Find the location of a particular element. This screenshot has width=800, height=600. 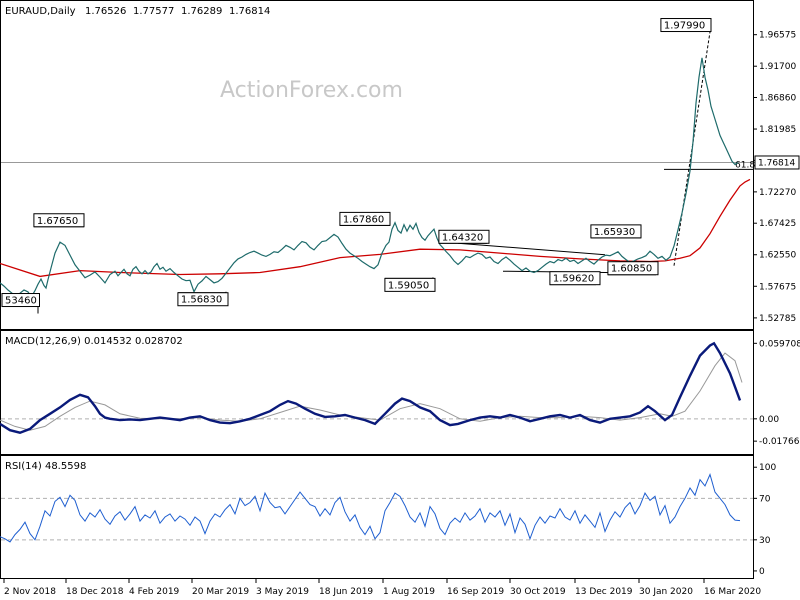

chart-header-low: 1.76289 is located at coordinates (201, 11).